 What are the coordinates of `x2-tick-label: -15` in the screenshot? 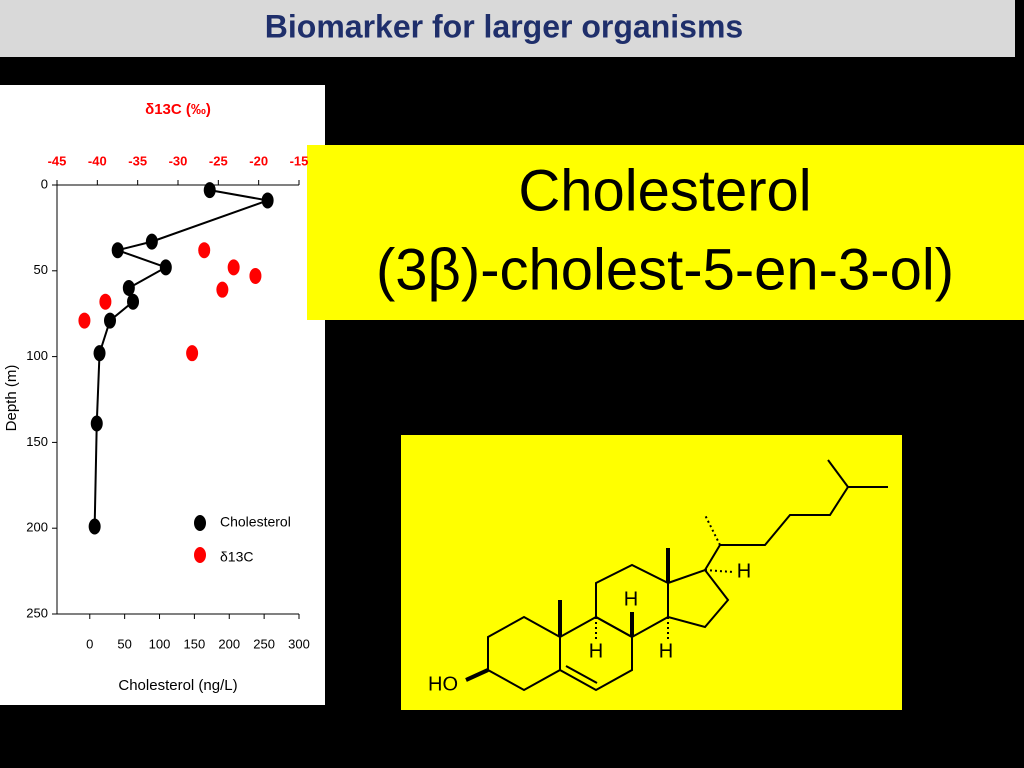 It's located at (299, 160).